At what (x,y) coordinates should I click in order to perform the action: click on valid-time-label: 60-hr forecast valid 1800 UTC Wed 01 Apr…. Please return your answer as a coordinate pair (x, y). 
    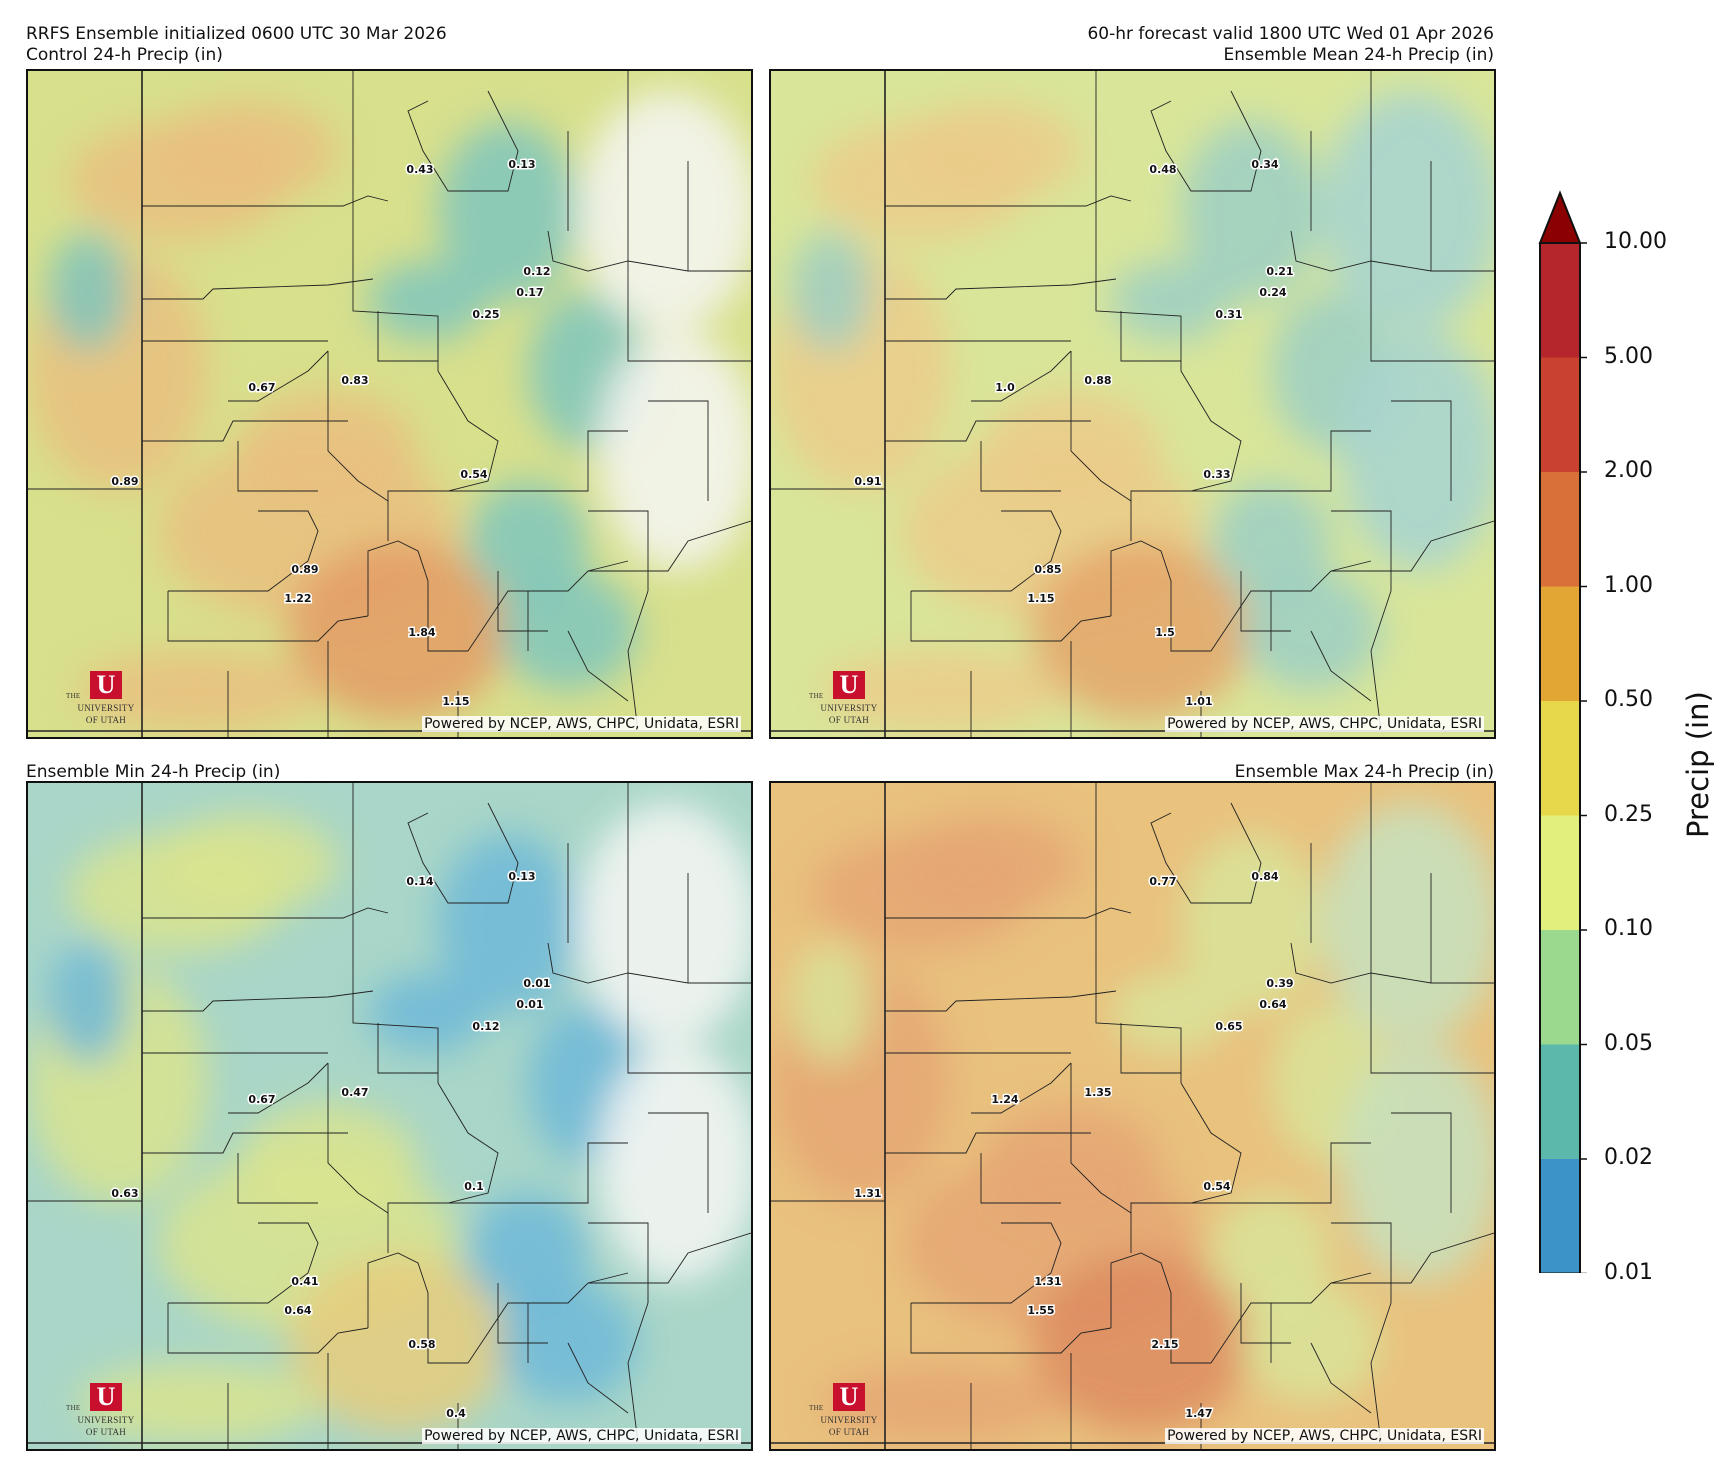
    Looking at the image, I should click on (1290, 34).